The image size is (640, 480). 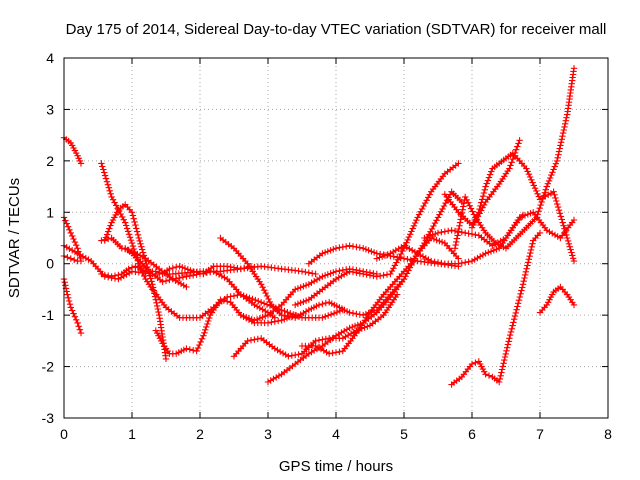 What do you see at coordinates (48, 367) in the screenshot?
I see `y-tick-label: -2` at bounding box center [48, 367].